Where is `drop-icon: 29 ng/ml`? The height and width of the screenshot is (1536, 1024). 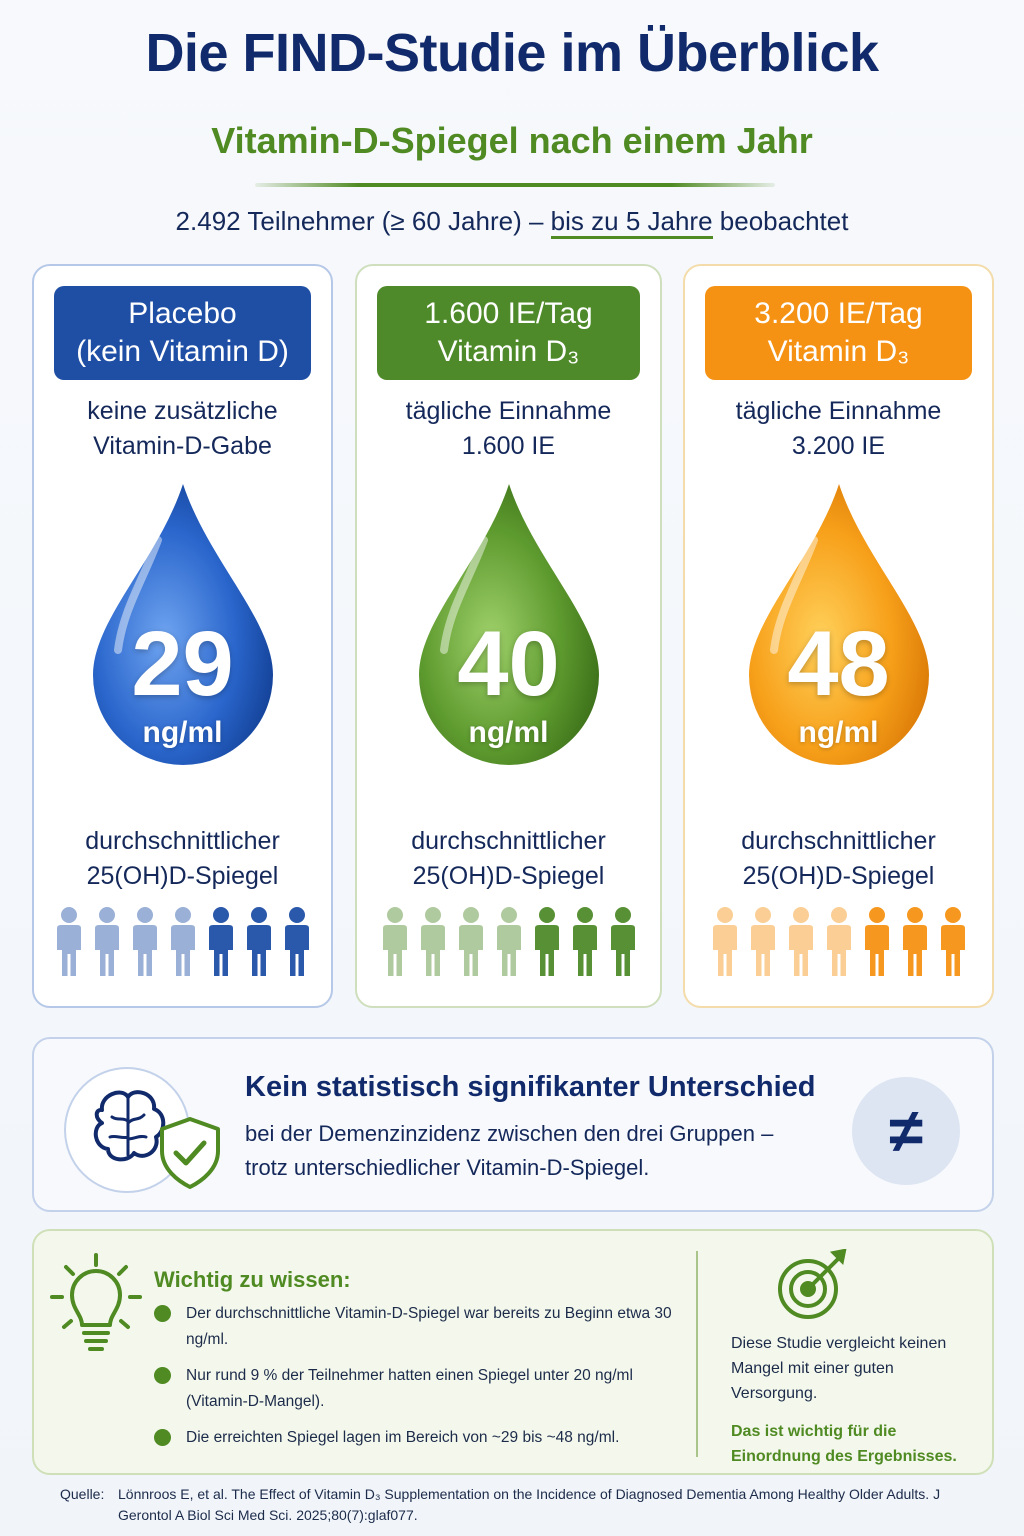
drop-icon: 29 ng/ml is located at coordinates (183, 625).